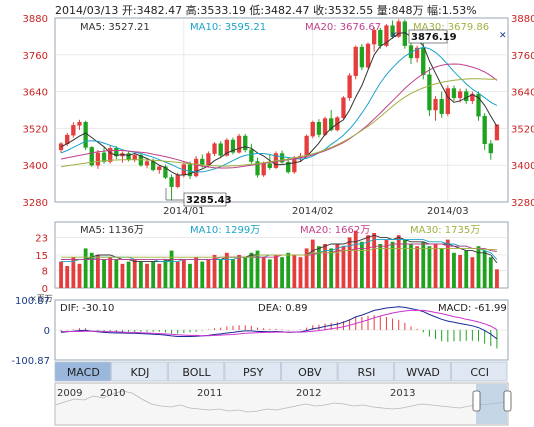 This screenshot has width=534, height=427. Describe the element at coordinates (448, 36) in the screenshot. I see `max-price-annotation: ✕ ✕ 3876.19` at that location.